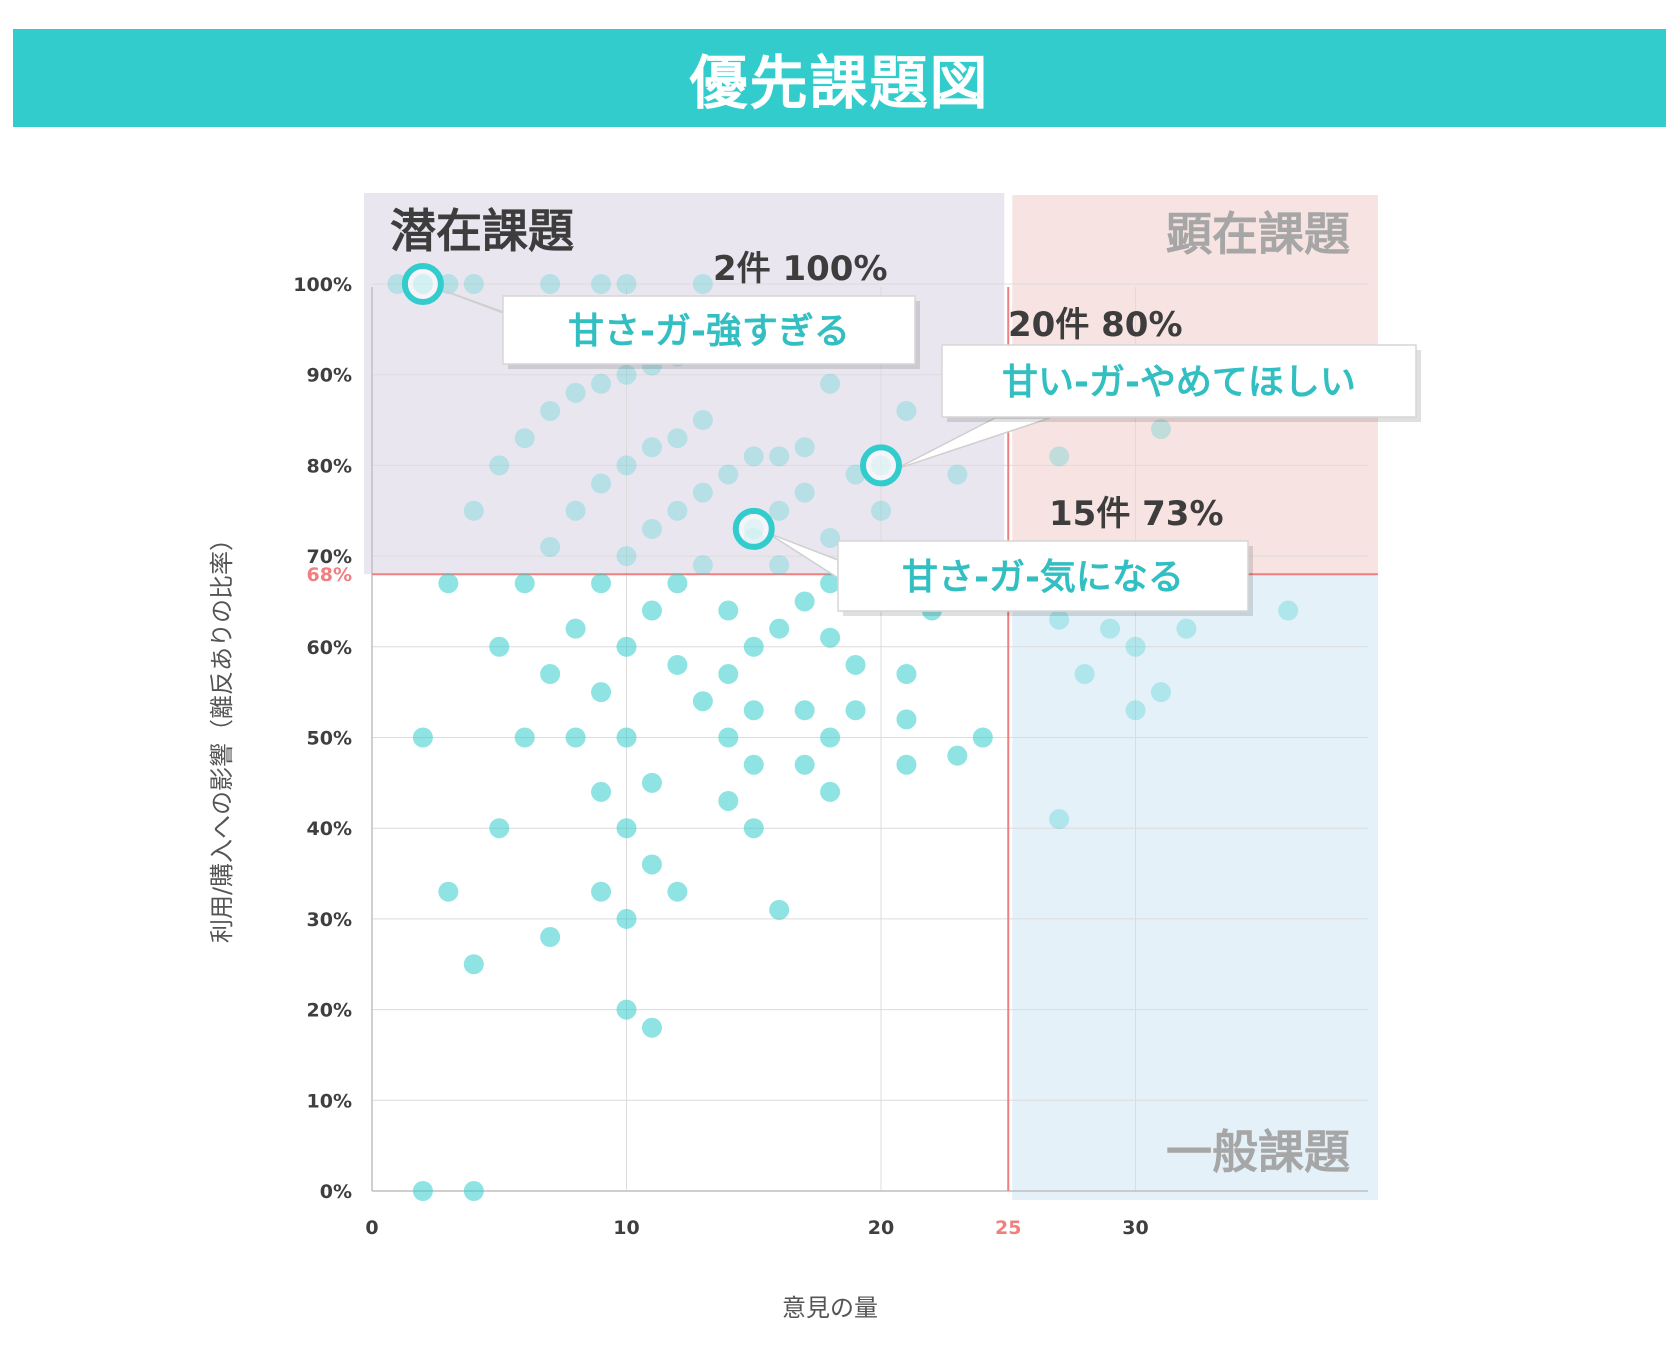 The image size is (1671, 1350). I want to click on page-title: 優先課題図, so click(839, 83).